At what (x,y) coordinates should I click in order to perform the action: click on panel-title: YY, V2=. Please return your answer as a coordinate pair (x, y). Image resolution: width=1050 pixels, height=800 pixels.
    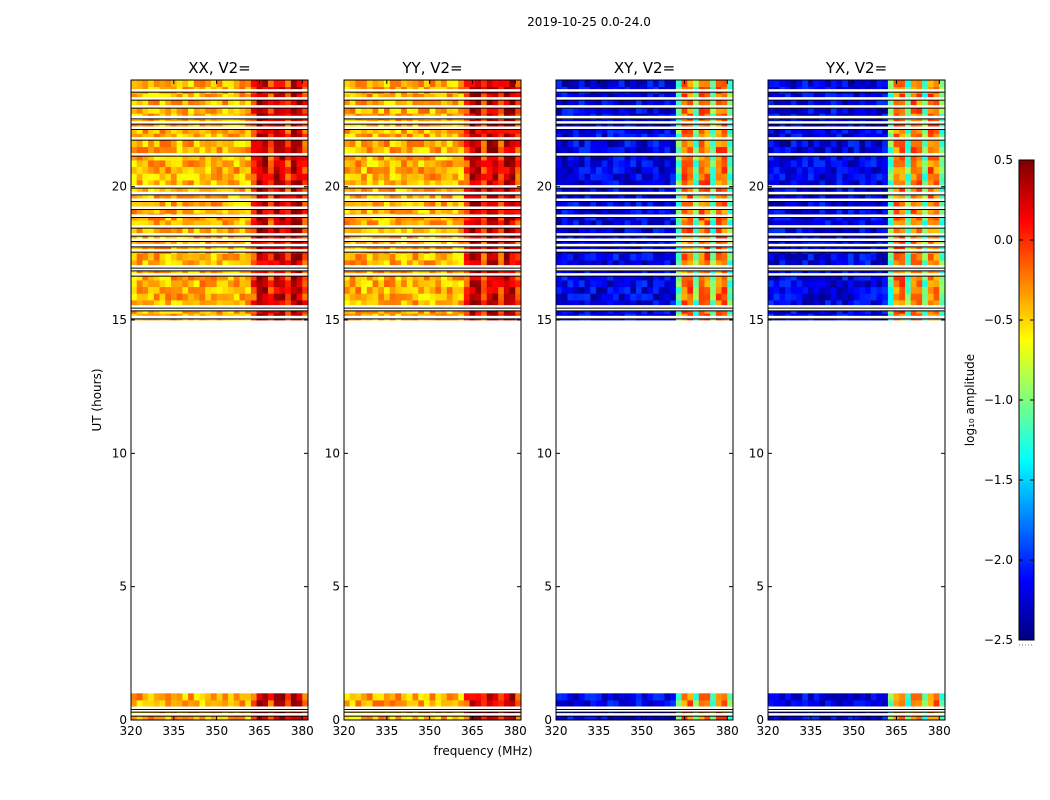
    Looking at the image, I should click on (431, 68).